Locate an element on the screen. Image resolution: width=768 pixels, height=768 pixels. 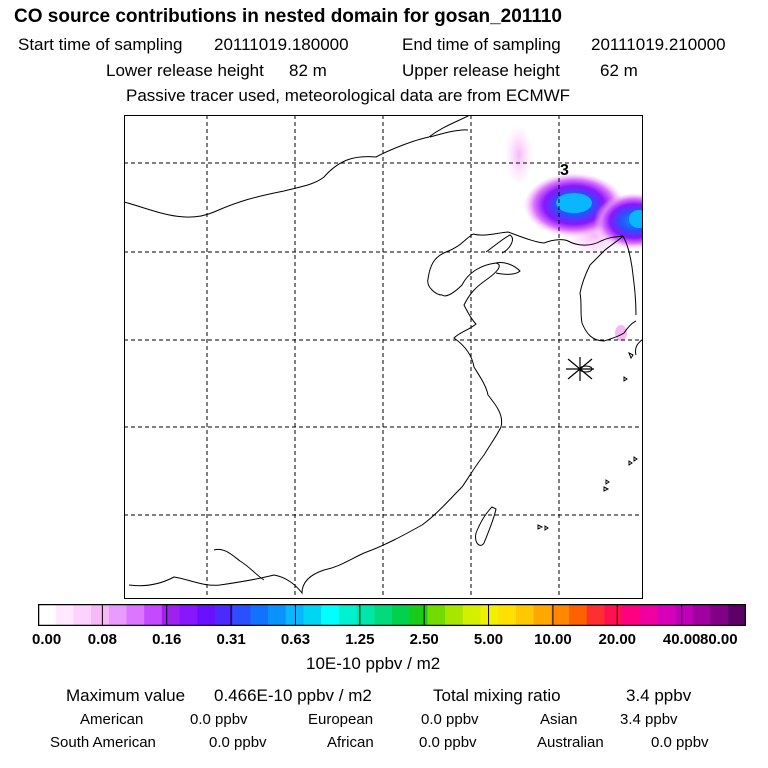
upper-release-label: Upper release height is located at coordinates (481, 70).